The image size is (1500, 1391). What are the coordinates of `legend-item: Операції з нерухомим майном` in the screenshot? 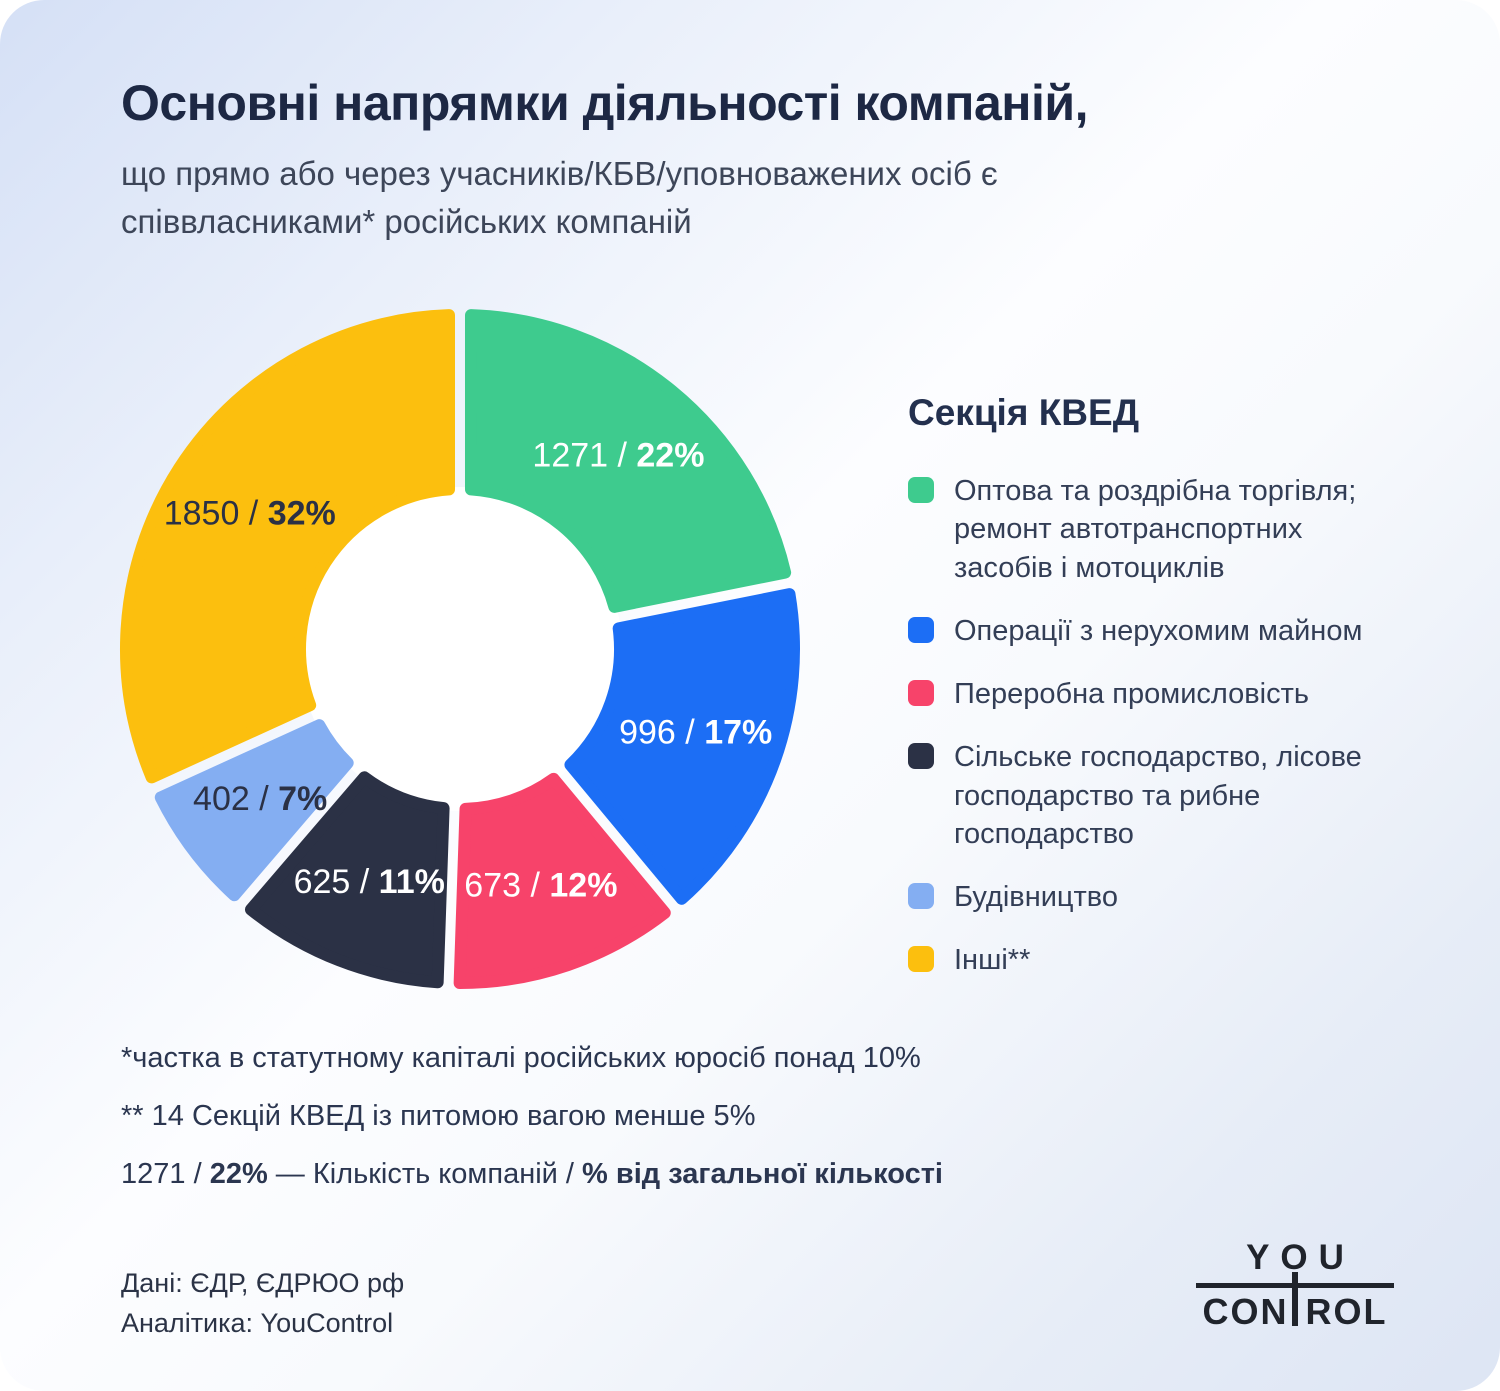 It's located at (1151, 631).